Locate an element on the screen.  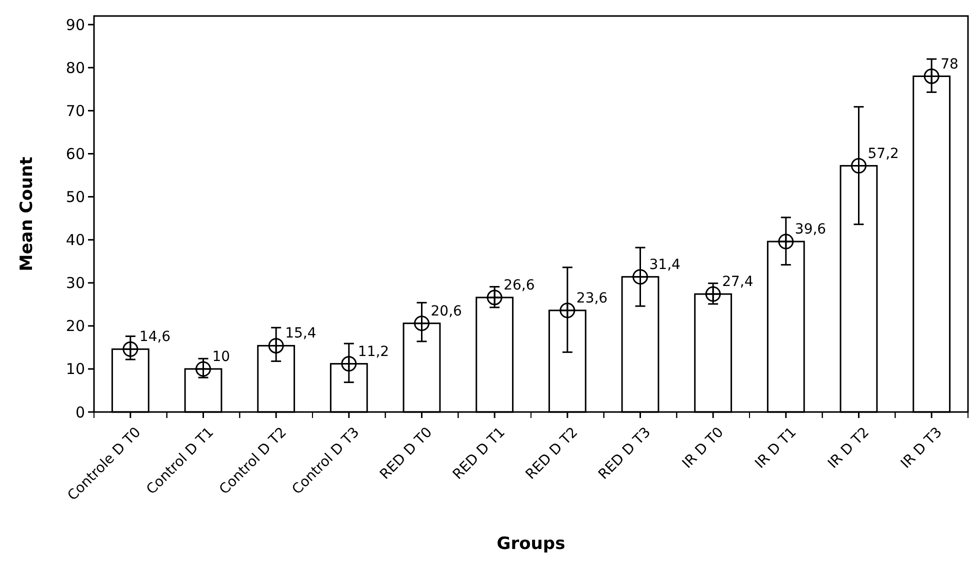
y-tick-label: 10 is located at coordinates (75, 369).